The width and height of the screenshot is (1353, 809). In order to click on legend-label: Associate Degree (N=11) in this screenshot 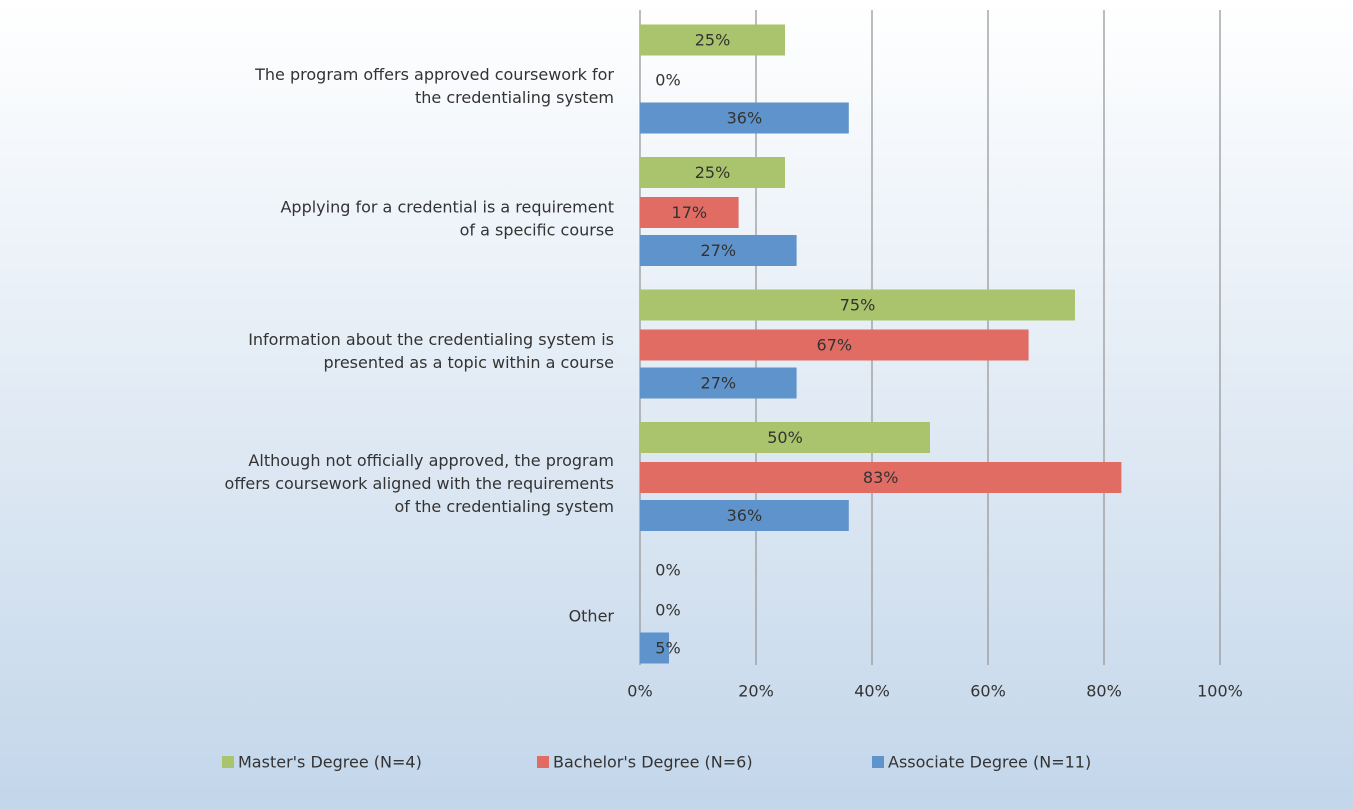, I will do `click(989, 762)`.